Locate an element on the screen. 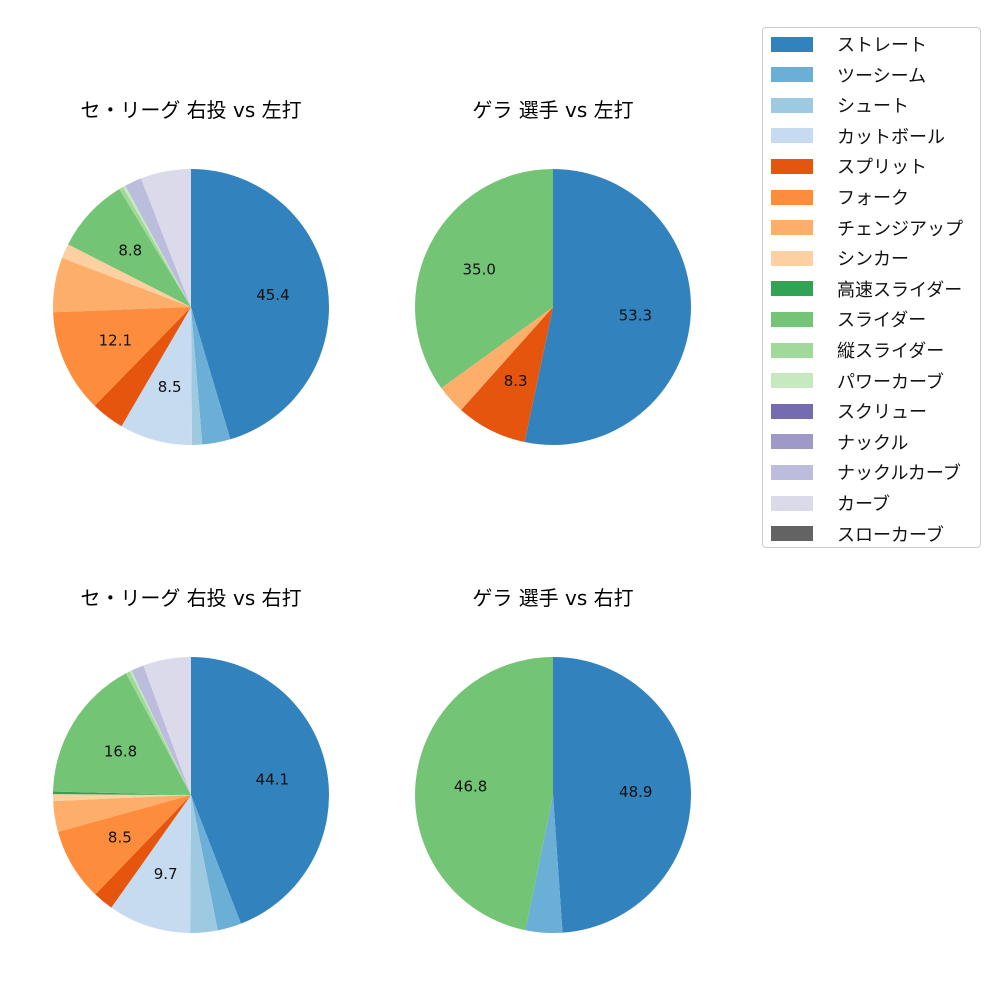 The image size is (1000, 1000). legend-item: カーブ is located at coordinates (830, 504).